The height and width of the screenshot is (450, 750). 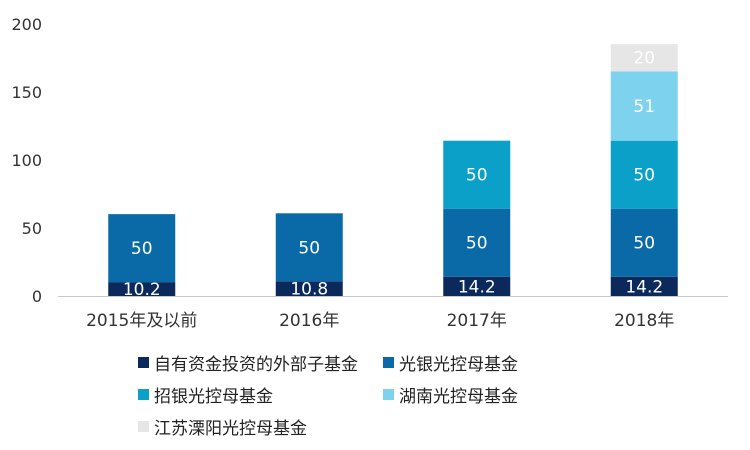 What do you see at coordinates (143, 362) in the screenshot?
I see `legend-swatch-own-funds` at bounding box center [143, 362].